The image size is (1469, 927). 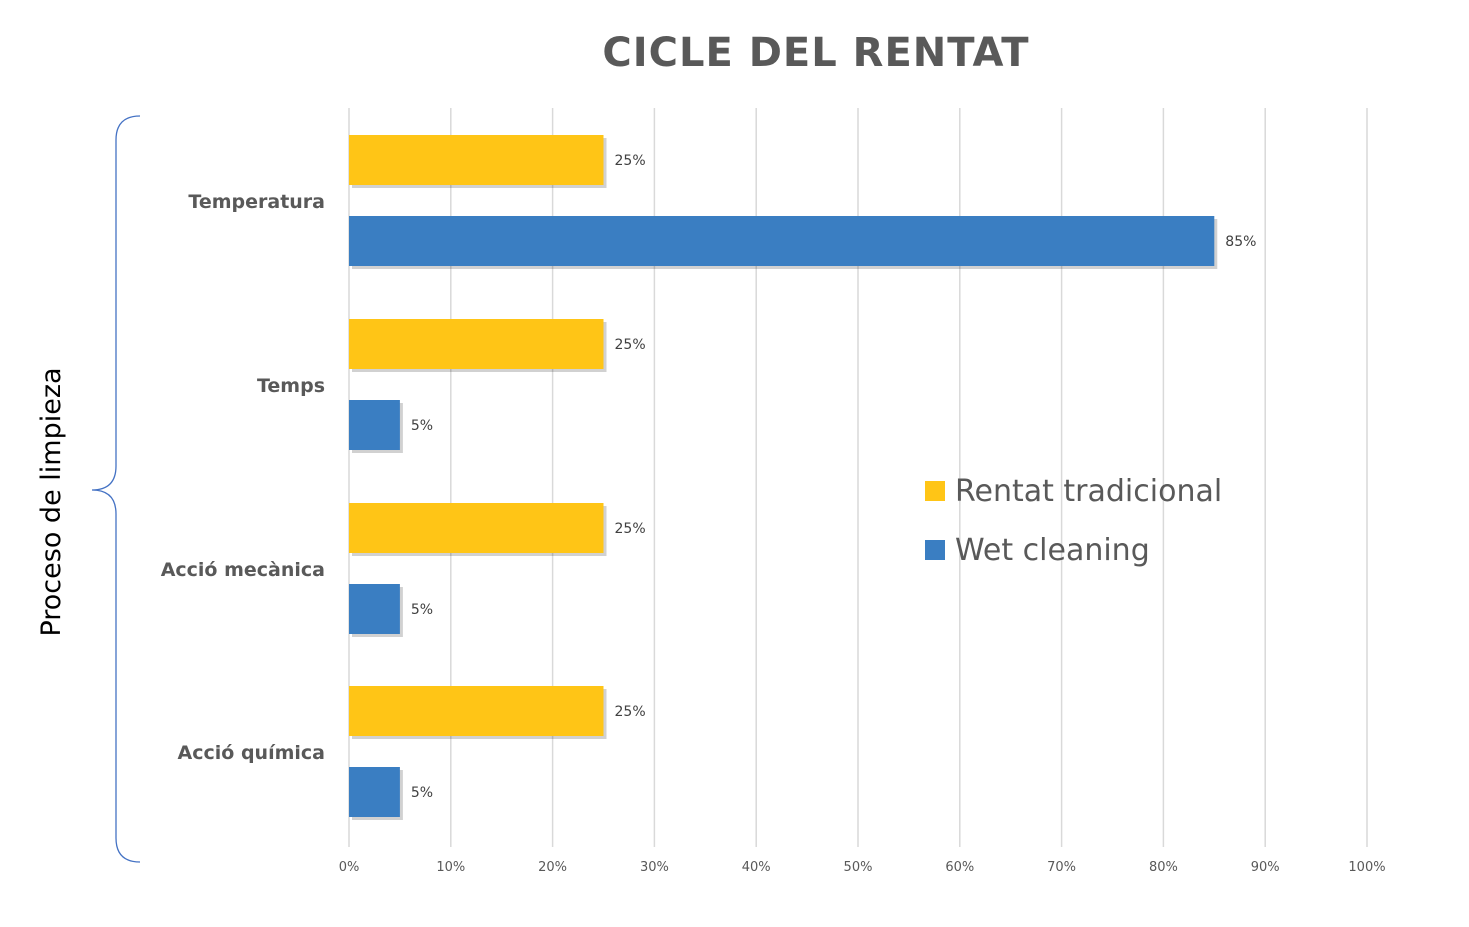 I want to click on x-tick-label: 10%, so click(x=450, y=867).